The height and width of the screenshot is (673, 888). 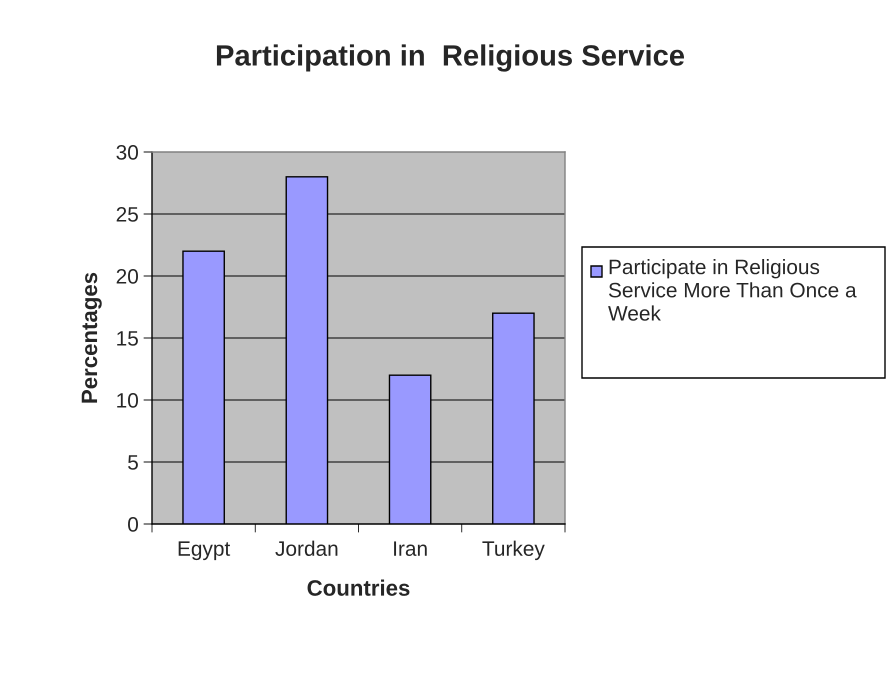 I want to click on y-tick-label: 30, so click(x=127, y=152).